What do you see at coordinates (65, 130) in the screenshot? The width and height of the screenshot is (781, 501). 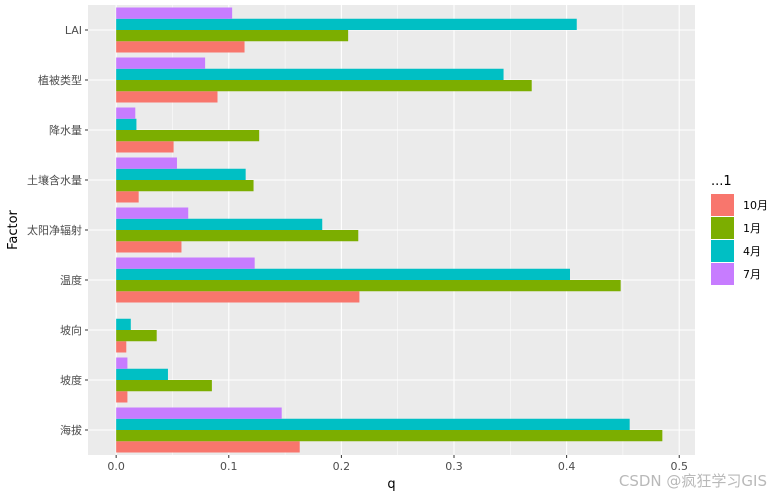 I see `y-tick-label: 降水量` at bounding box center [65, 130].